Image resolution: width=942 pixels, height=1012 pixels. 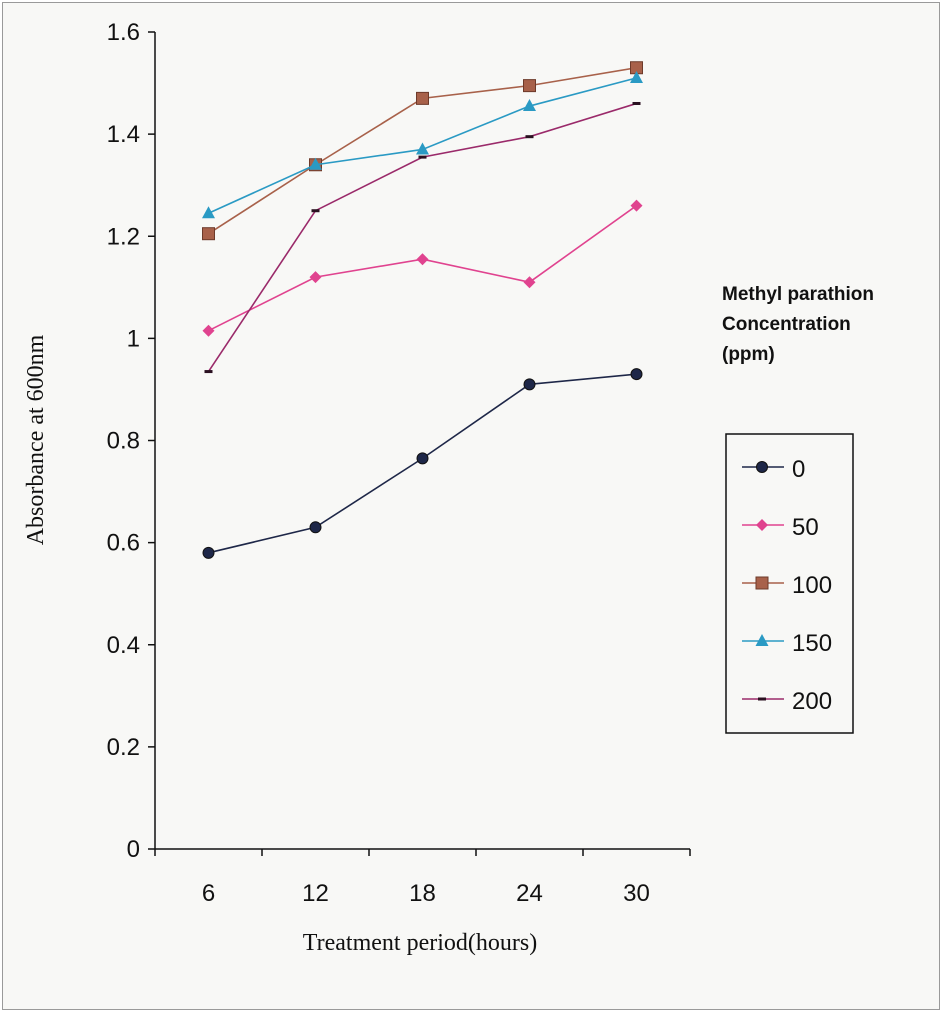 I want to click on y-tick-label: 1.2, so click(x=123, y=236).